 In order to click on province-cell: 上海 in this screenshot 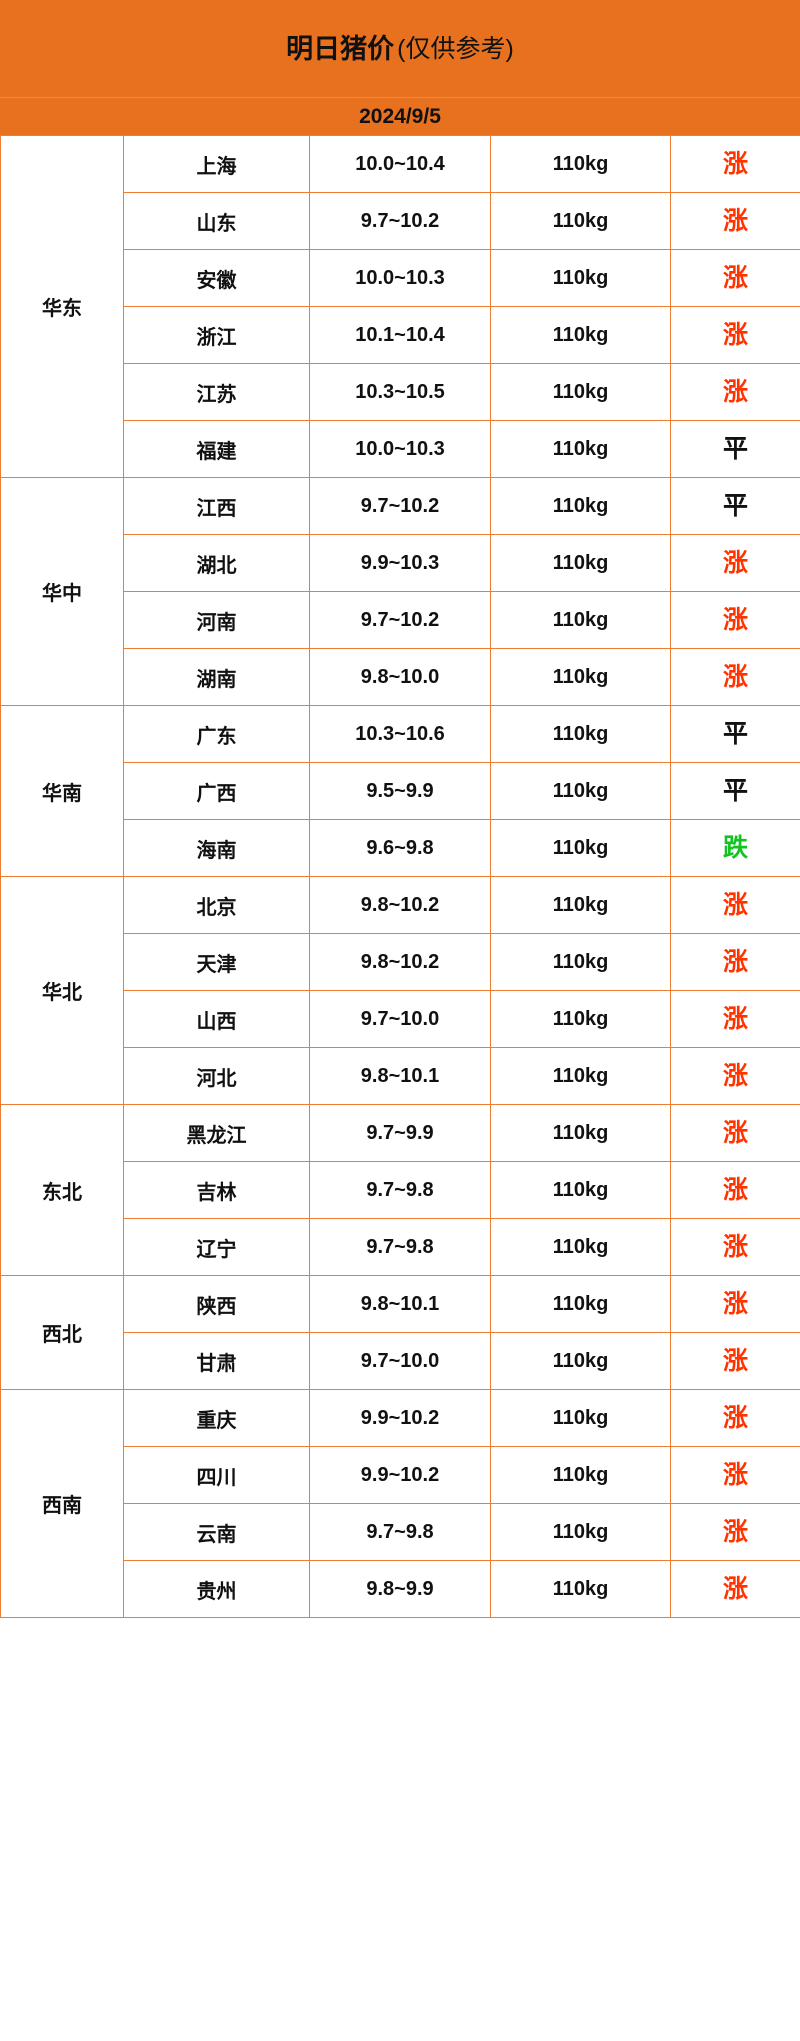, I will do `click(216, 164)`.